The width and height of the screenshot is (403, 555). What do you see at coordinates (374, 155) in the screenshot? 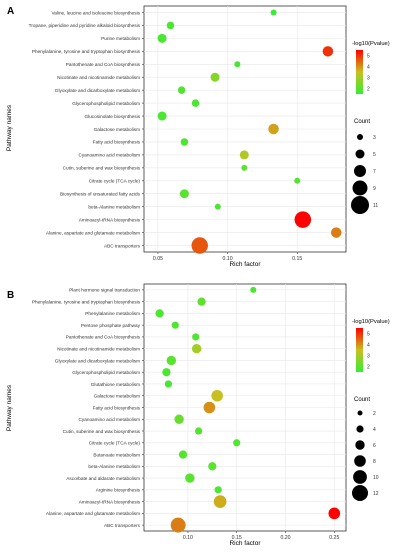
I see `size-legend-label: 5` at bounding box center [374, 155].